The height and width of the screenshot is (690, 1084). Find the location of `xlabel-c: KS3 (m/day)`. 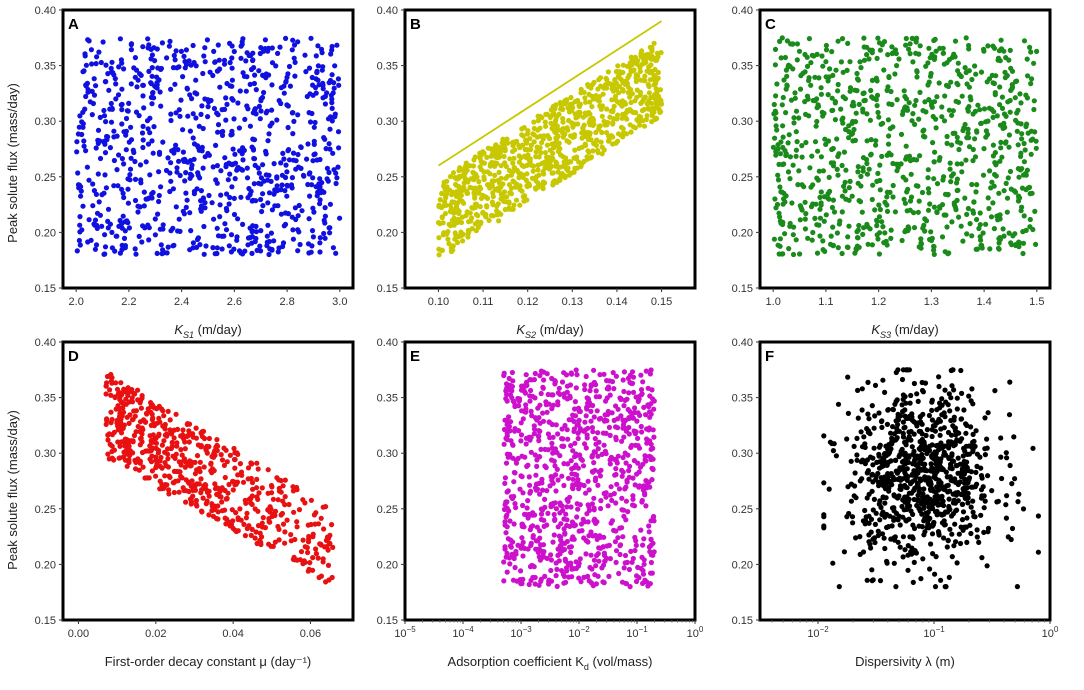

xlabel-c: KS3 (m/day) is located at coordinates (904, 331).